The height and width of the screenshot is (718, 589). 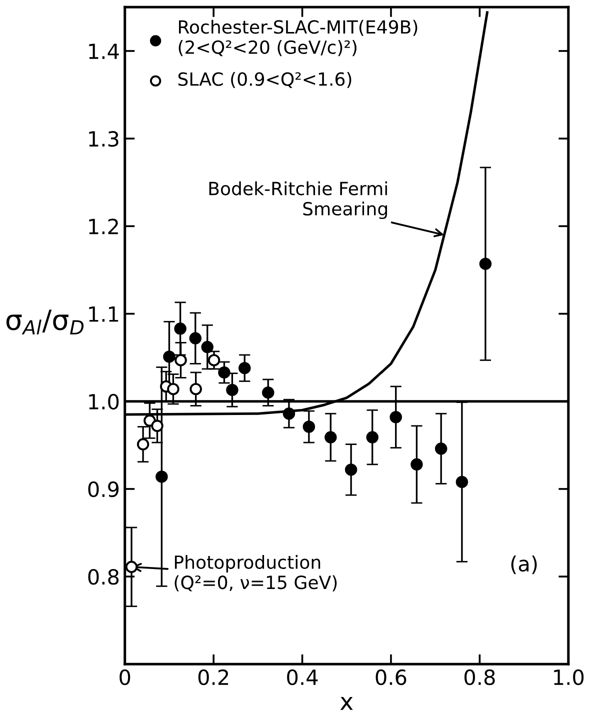 What do you see at coordinates (125, 677) in the screenshot?
I see `x-tick-label: 0` at bounding box center [125, 677].